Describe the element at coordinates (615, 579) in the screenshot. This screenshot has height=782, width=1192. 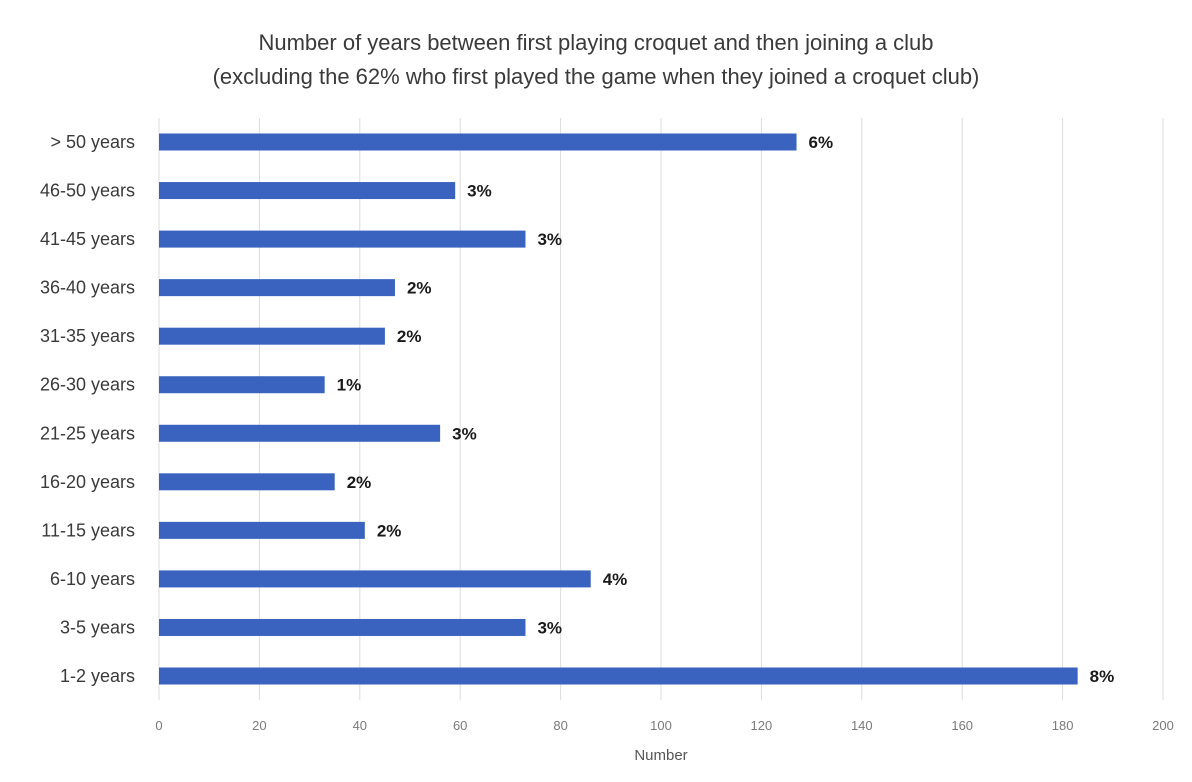
I see `data-label: 4%` at that location.